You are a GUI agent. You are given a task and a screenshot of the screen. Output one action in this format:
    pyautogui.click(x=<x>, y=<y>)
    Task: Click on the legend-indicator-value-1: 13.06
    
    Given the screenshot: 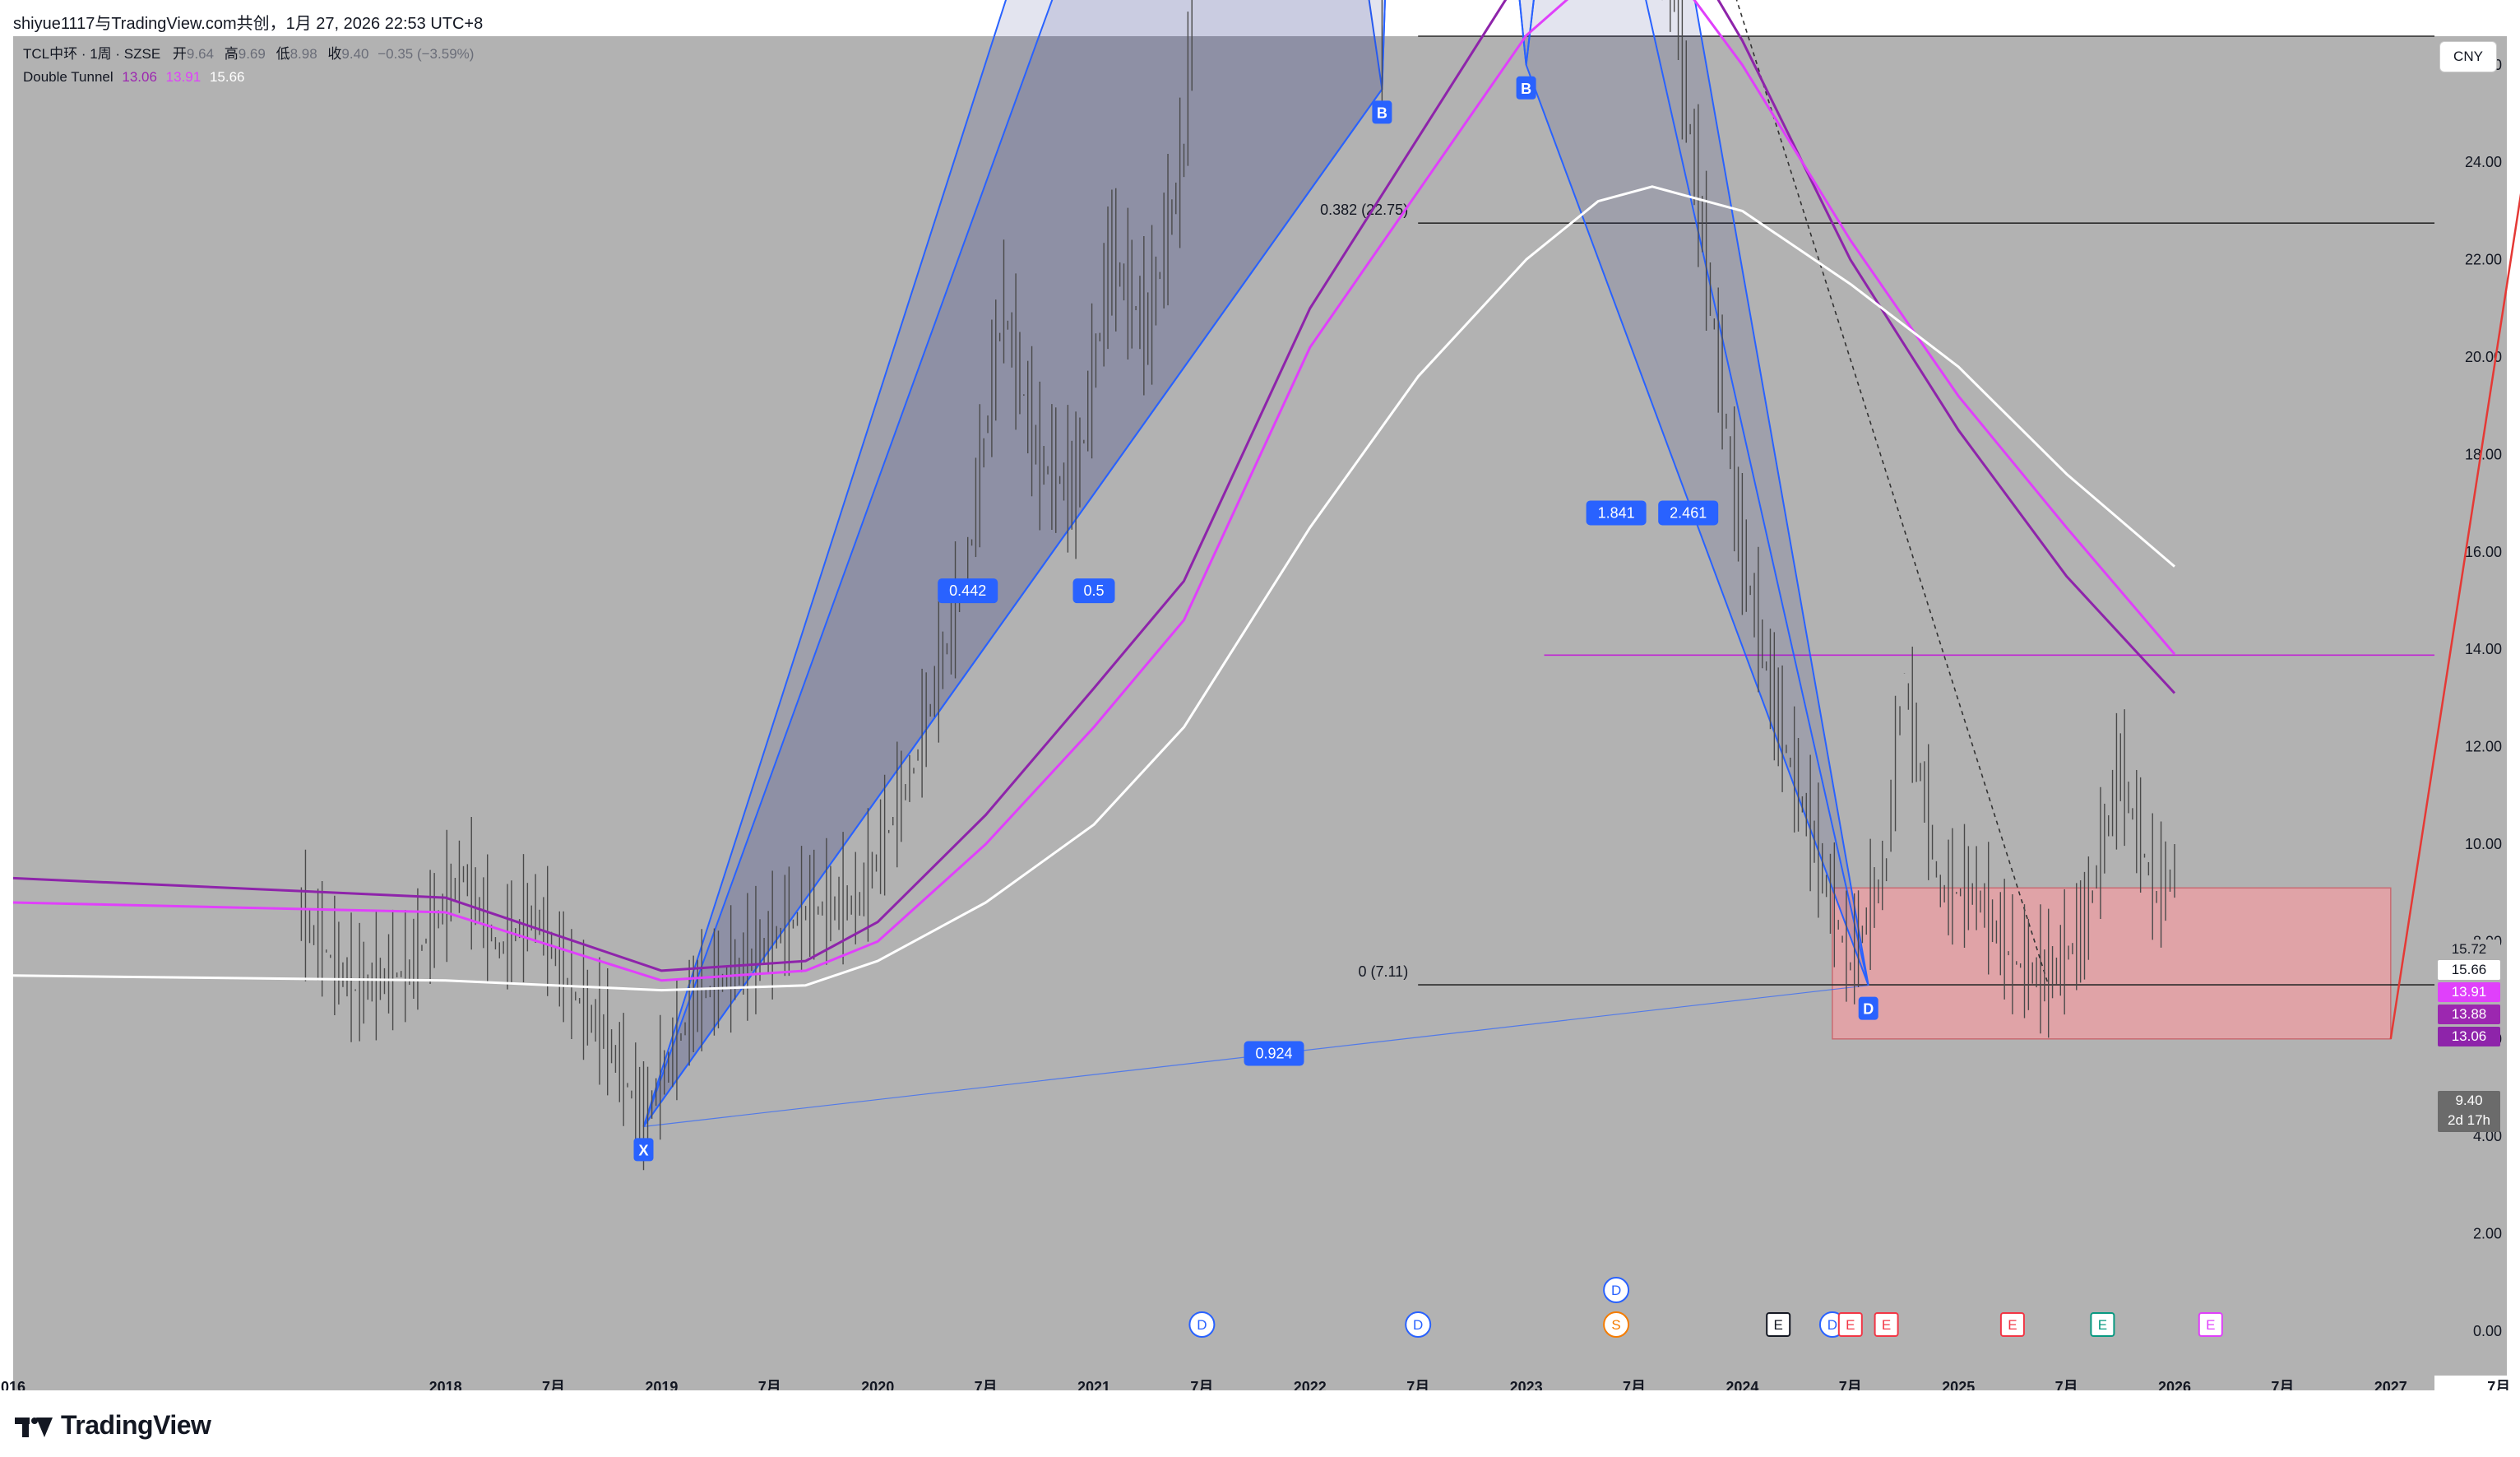 What is the action you would take?
    pyautogui.click(x=139, y=77)
    